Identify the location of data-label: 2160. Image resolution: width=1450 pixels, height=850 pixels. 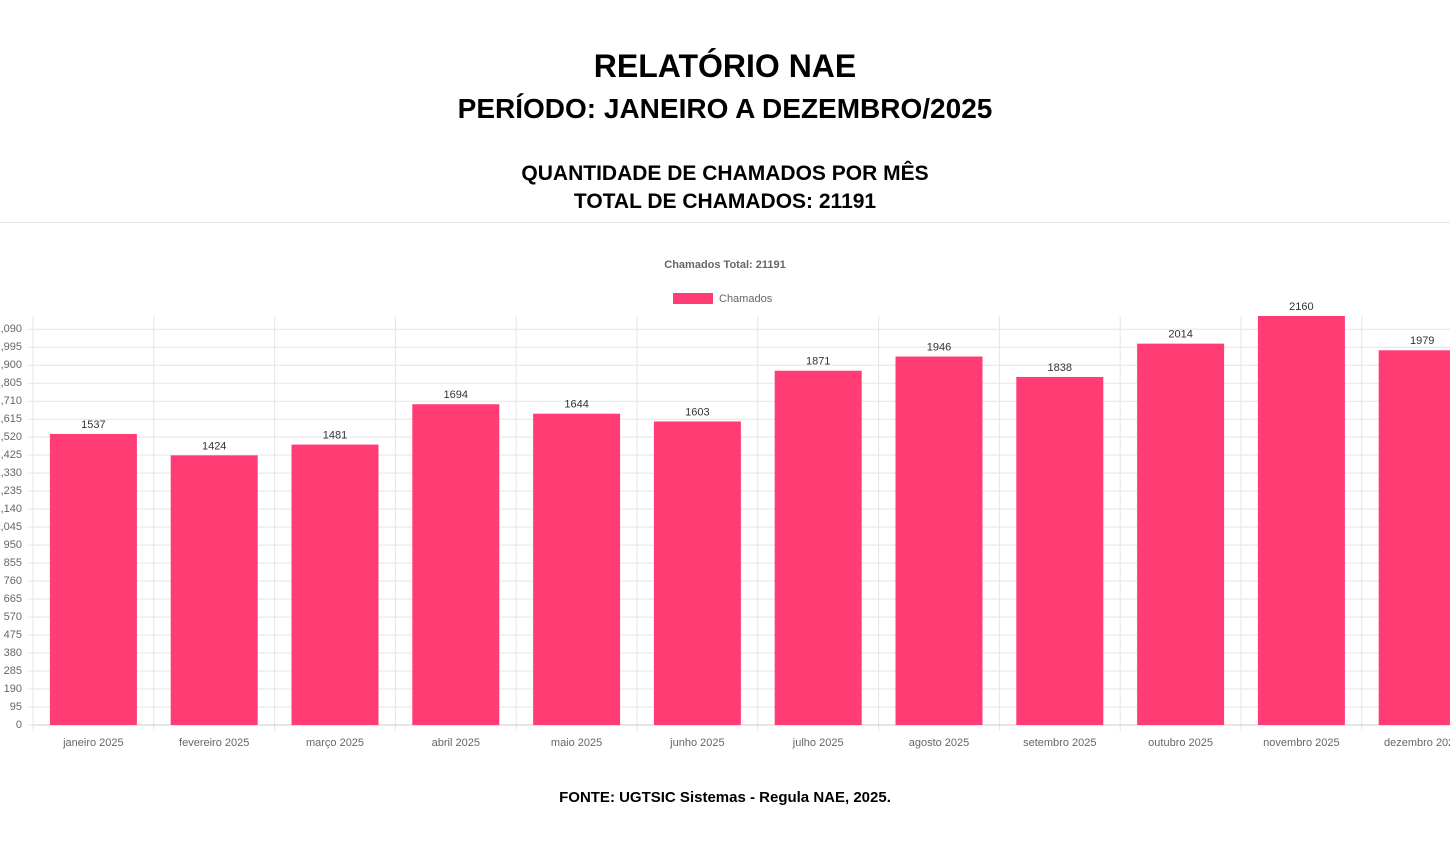
(1301, 307).